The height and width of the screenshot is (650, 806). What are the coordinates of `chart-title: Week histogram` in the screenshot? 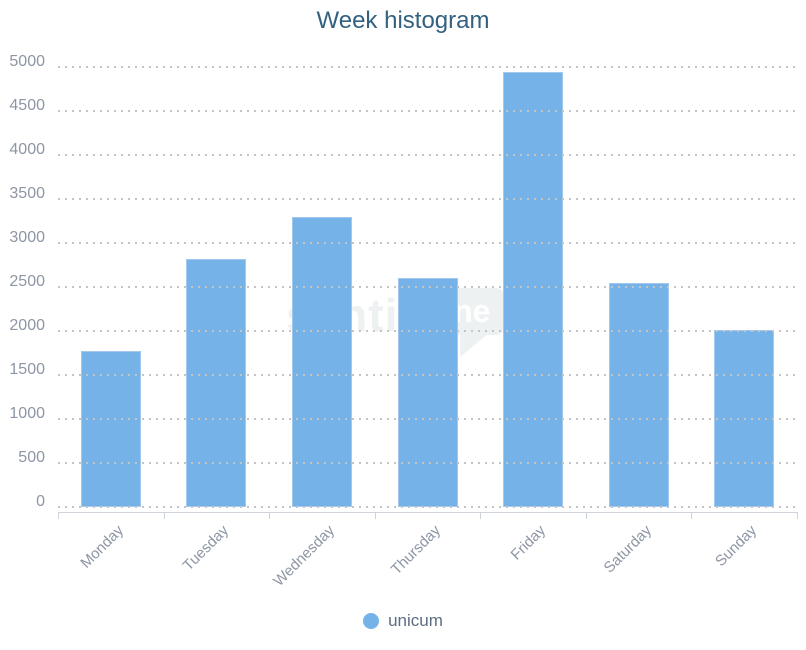 It's located at (403, 20).